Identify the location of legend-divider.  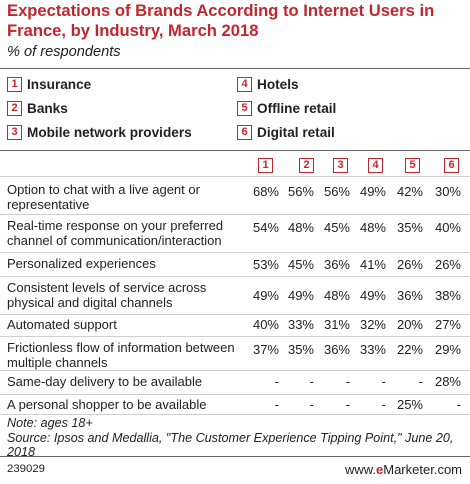
(235, 150).